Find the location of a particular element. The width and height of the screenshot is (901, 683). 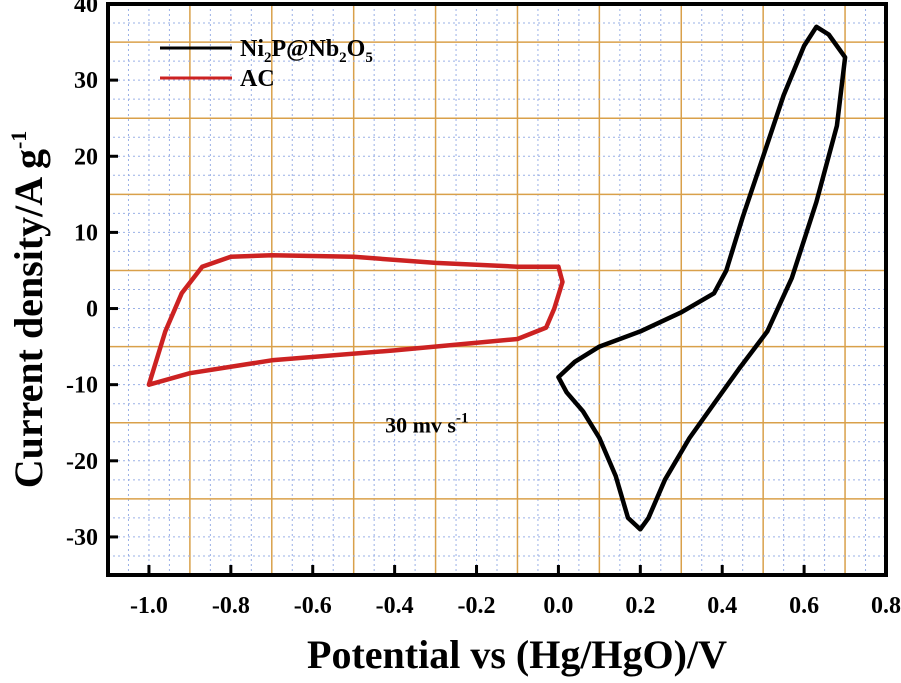

legend-label-ac: AC is located at coordinates (257, 79).